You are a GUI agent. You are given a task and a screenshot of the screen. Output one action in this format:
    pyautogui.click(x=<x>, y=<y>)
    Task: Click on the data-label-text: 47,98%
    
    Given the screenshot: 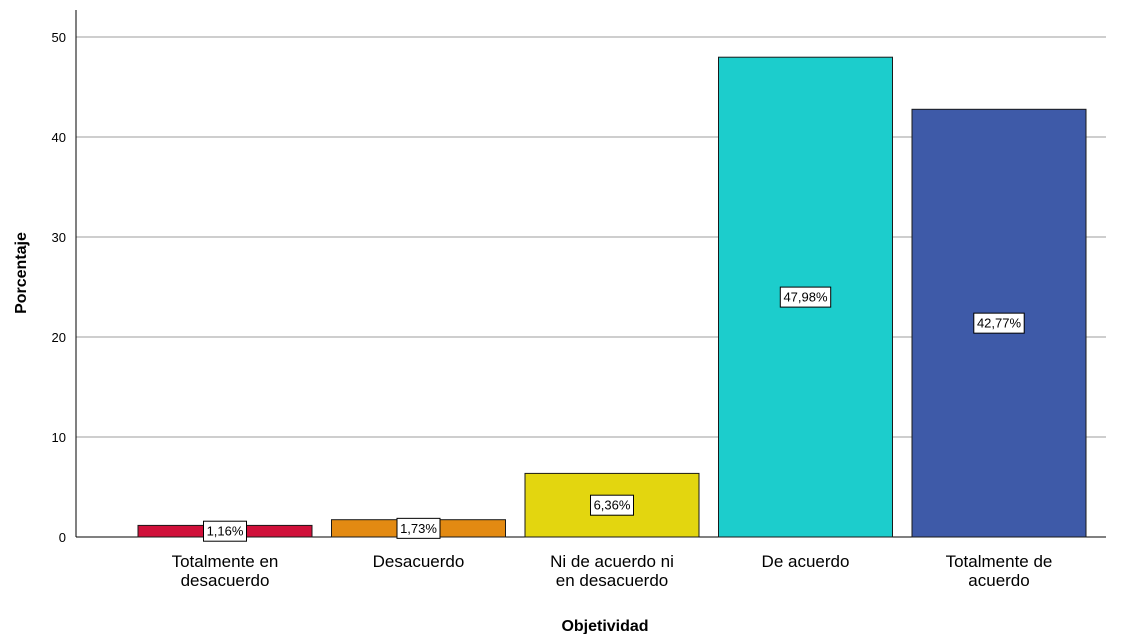 What is the action you would take?
    pyautogui.click(x=805, y=297)
    